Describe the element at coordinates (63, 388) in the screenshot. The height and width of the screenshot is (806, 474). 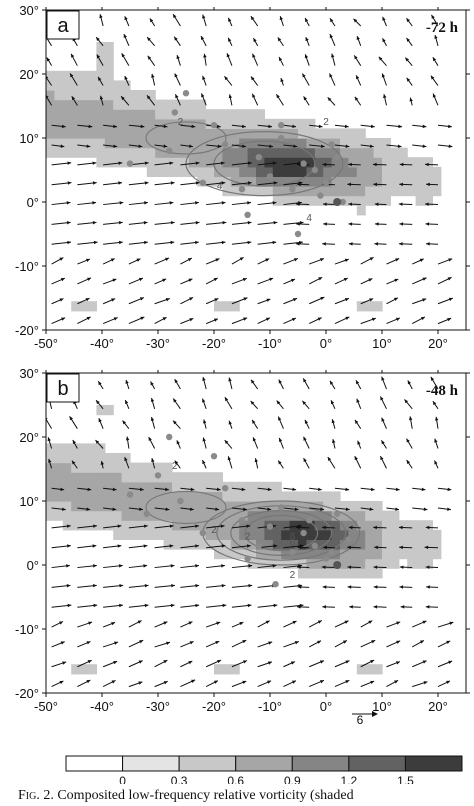
I see `panel-letter-box` at that location.